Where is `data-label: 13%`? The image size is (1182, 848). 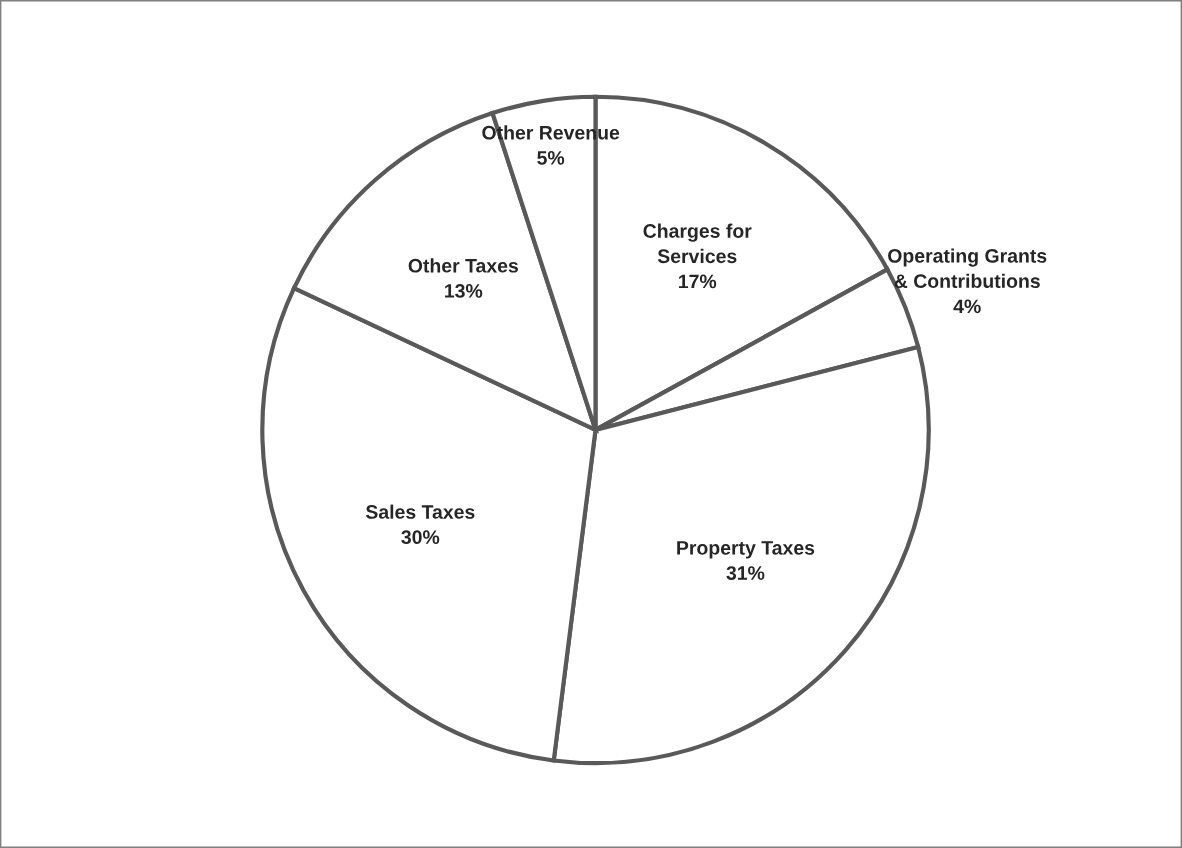 data-label: 13% is located at coordinates (464, 291).